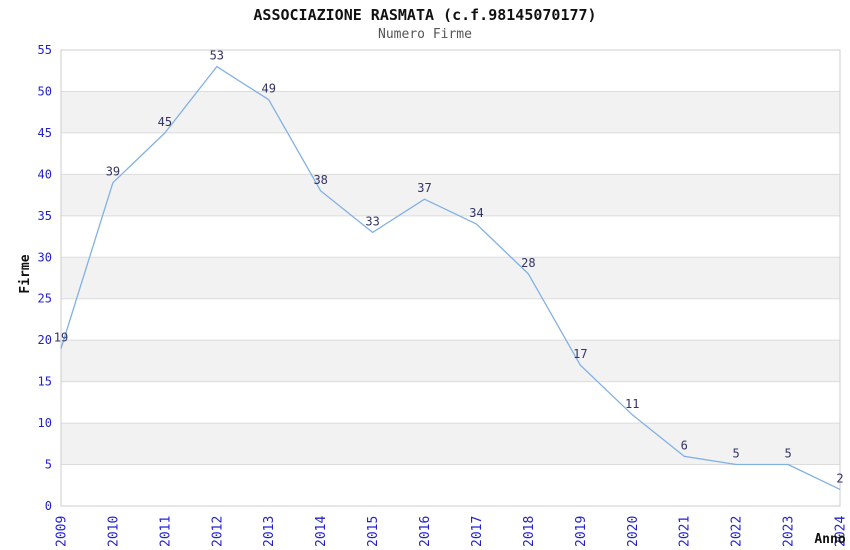 This screenshot has height=550, width=850. I want to click on y-tick-label: 5, so click(48, 465).